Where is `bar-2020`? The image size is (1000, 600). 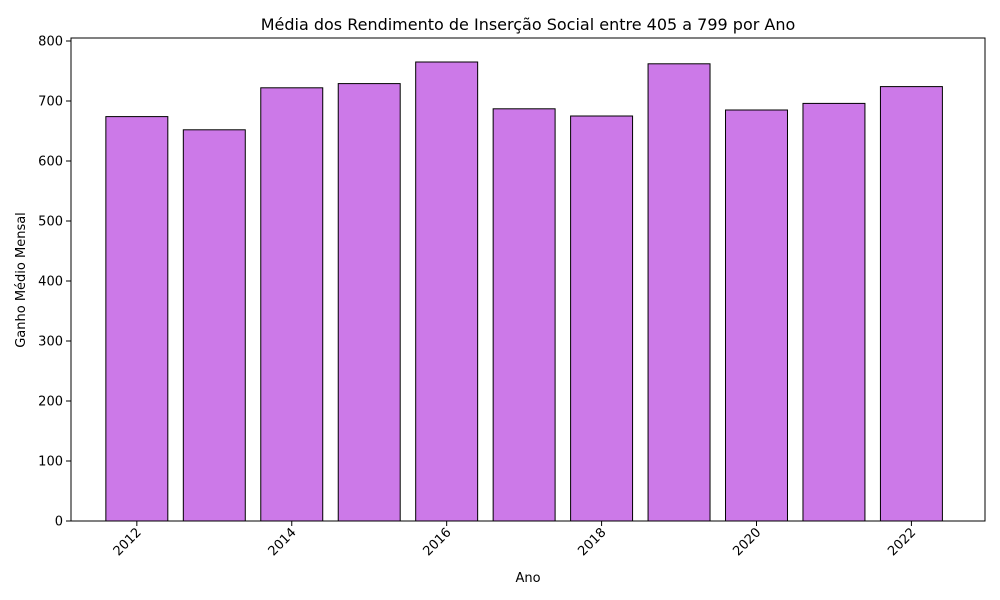
bar-2020 is located at coordinates (756, 315).